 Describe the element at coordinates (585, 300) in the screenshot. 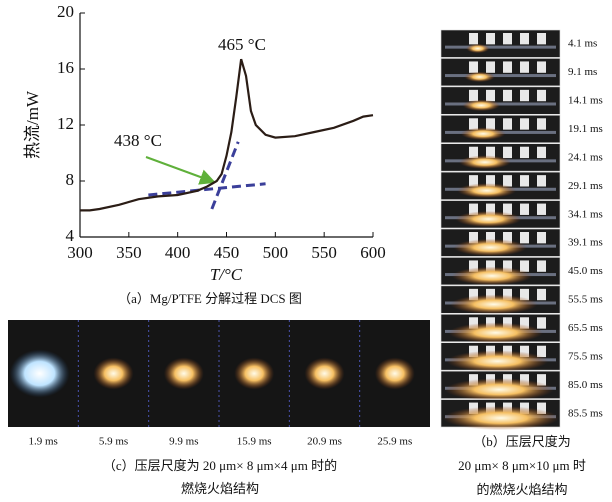

I see `frame-label: 55.5 ms` at that location.